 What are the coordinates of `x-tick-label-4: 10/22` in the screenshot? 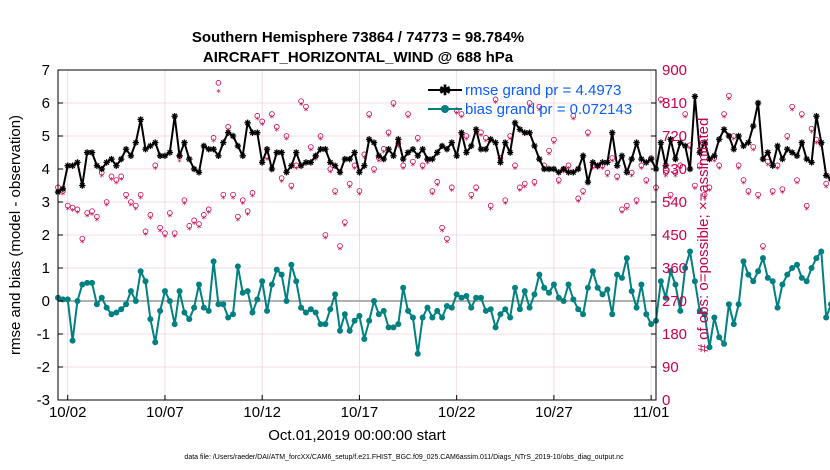 It's located at (457, 412).